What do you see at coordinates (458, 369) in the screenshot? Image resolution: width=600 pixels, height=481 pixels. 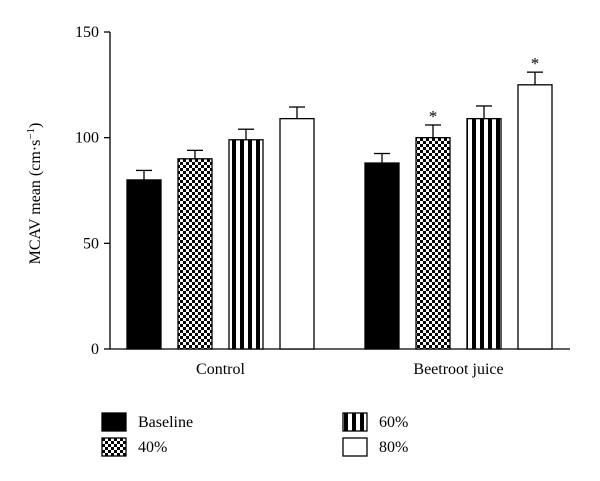 I see `category-label: Beetroot juice` at bounding box center [458, 369].